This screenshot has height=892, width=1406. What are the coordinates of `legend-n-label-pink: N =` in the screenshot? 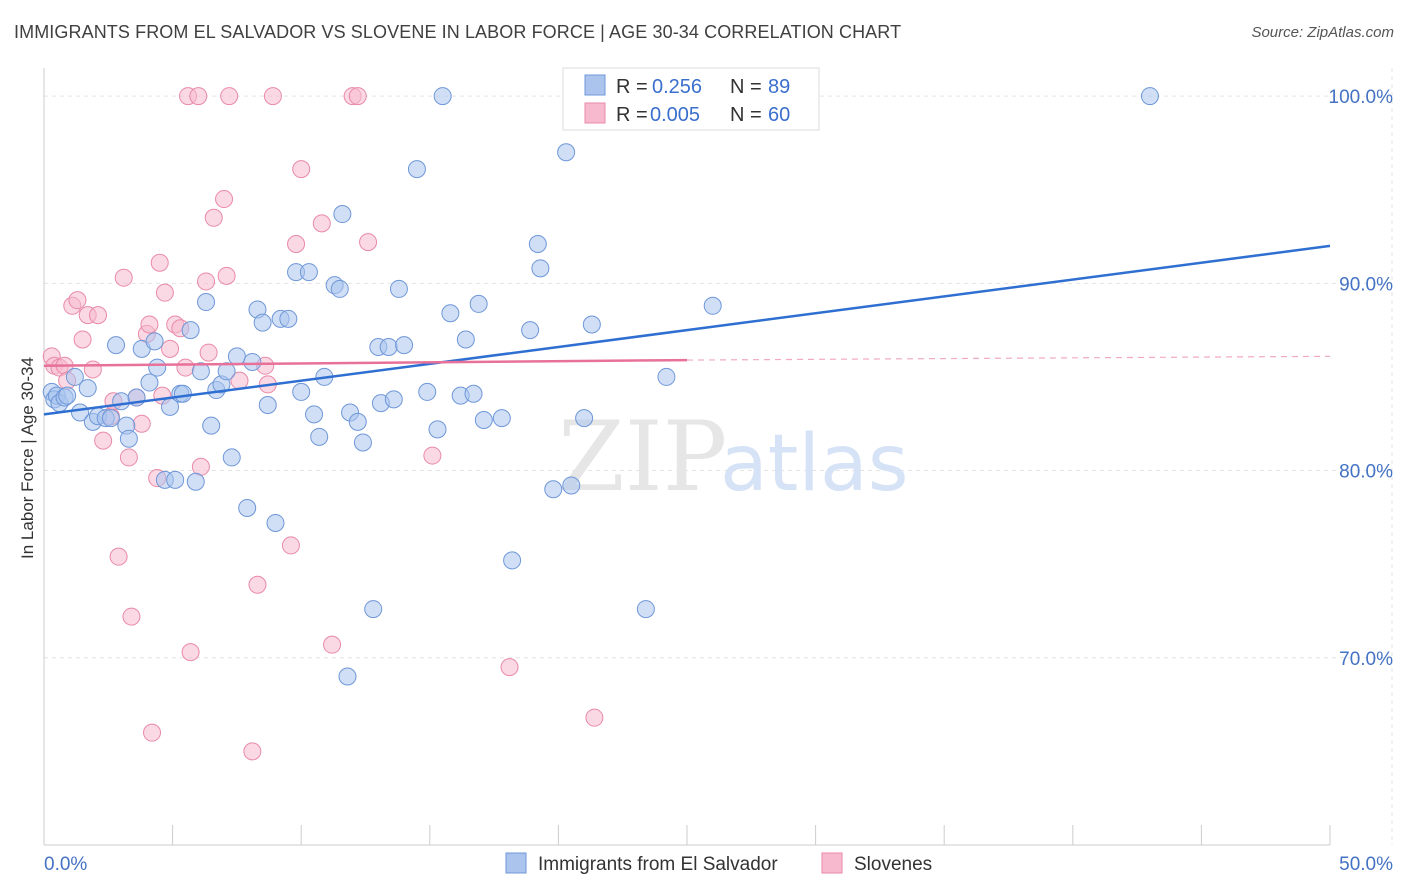 It's located at (746, 115).